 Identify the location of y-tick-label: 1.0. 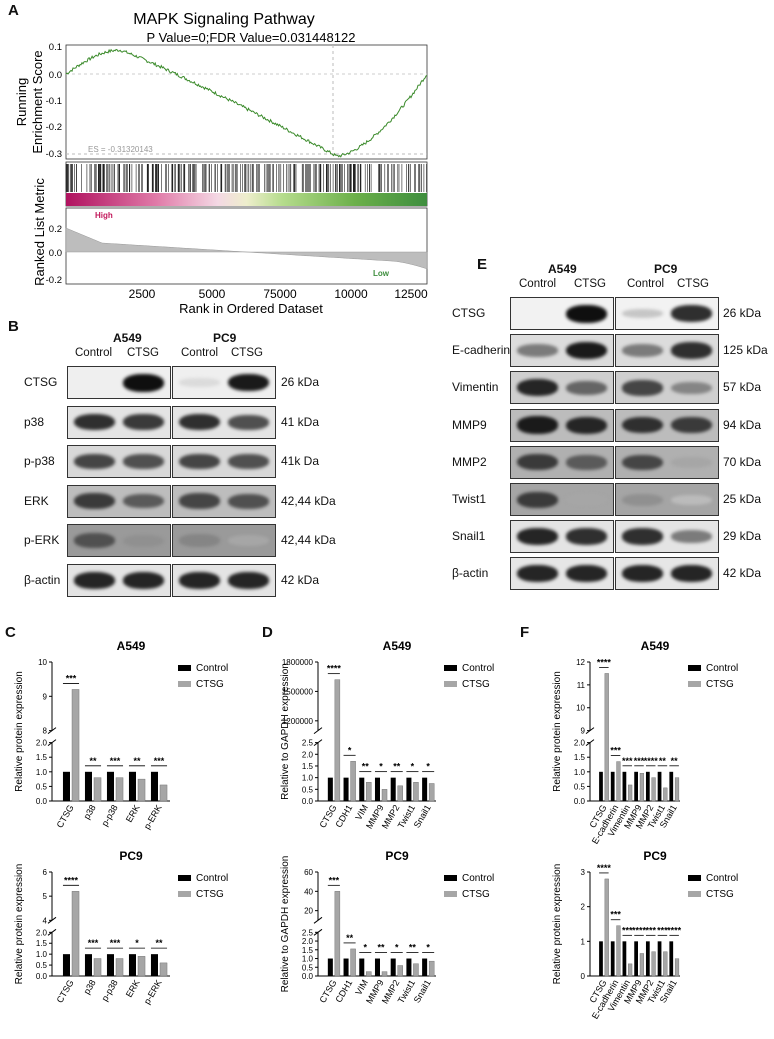
(308, 778).